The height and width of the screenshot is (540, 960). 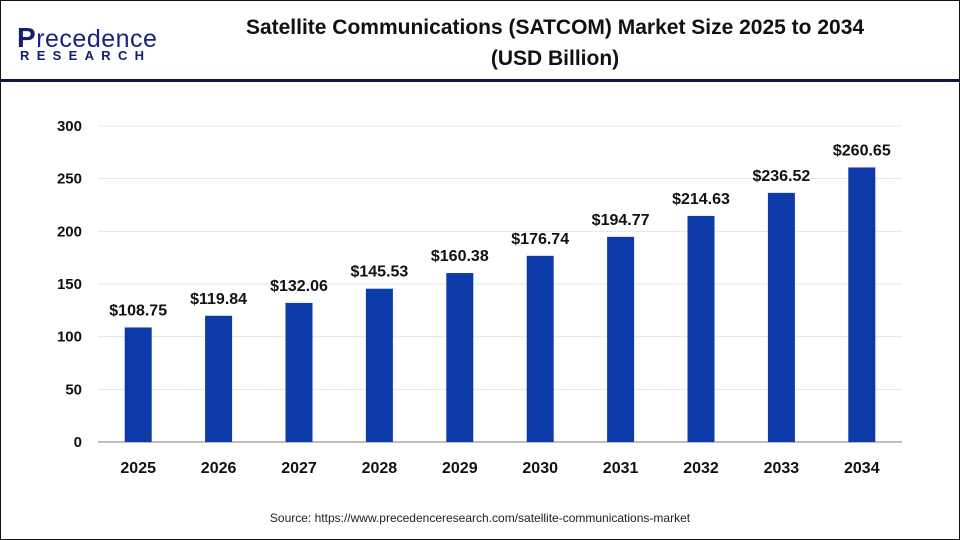 I want to click on bar-2025, so click(x=138, y=384).